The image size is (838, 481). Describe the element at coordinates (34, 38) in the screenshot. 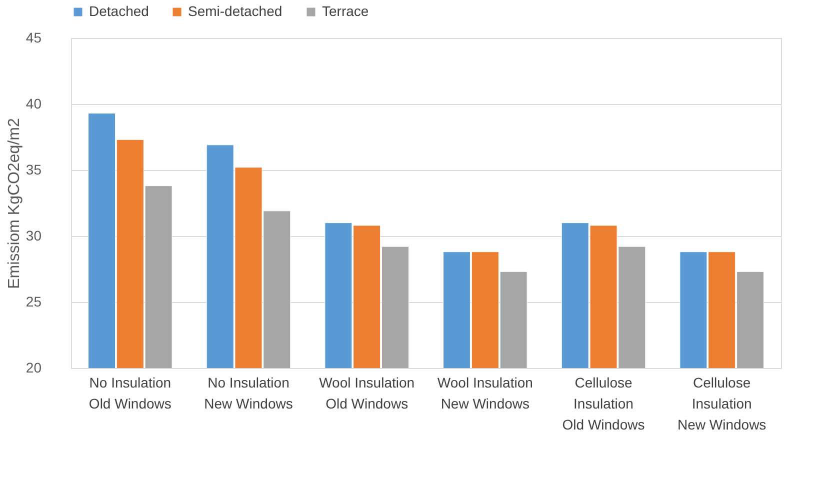

I see `y-tick-label: 45` at that location.